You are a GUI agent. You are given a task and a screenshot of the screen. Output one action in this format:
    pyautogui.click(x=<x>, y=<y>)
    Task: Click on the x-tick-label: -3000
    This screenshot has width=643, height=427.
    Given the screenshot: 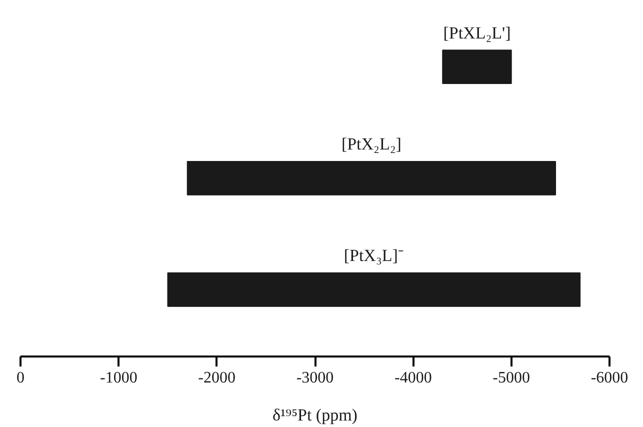 What is the action you would take?
    pyautogui.click(x=315, y=378)
    